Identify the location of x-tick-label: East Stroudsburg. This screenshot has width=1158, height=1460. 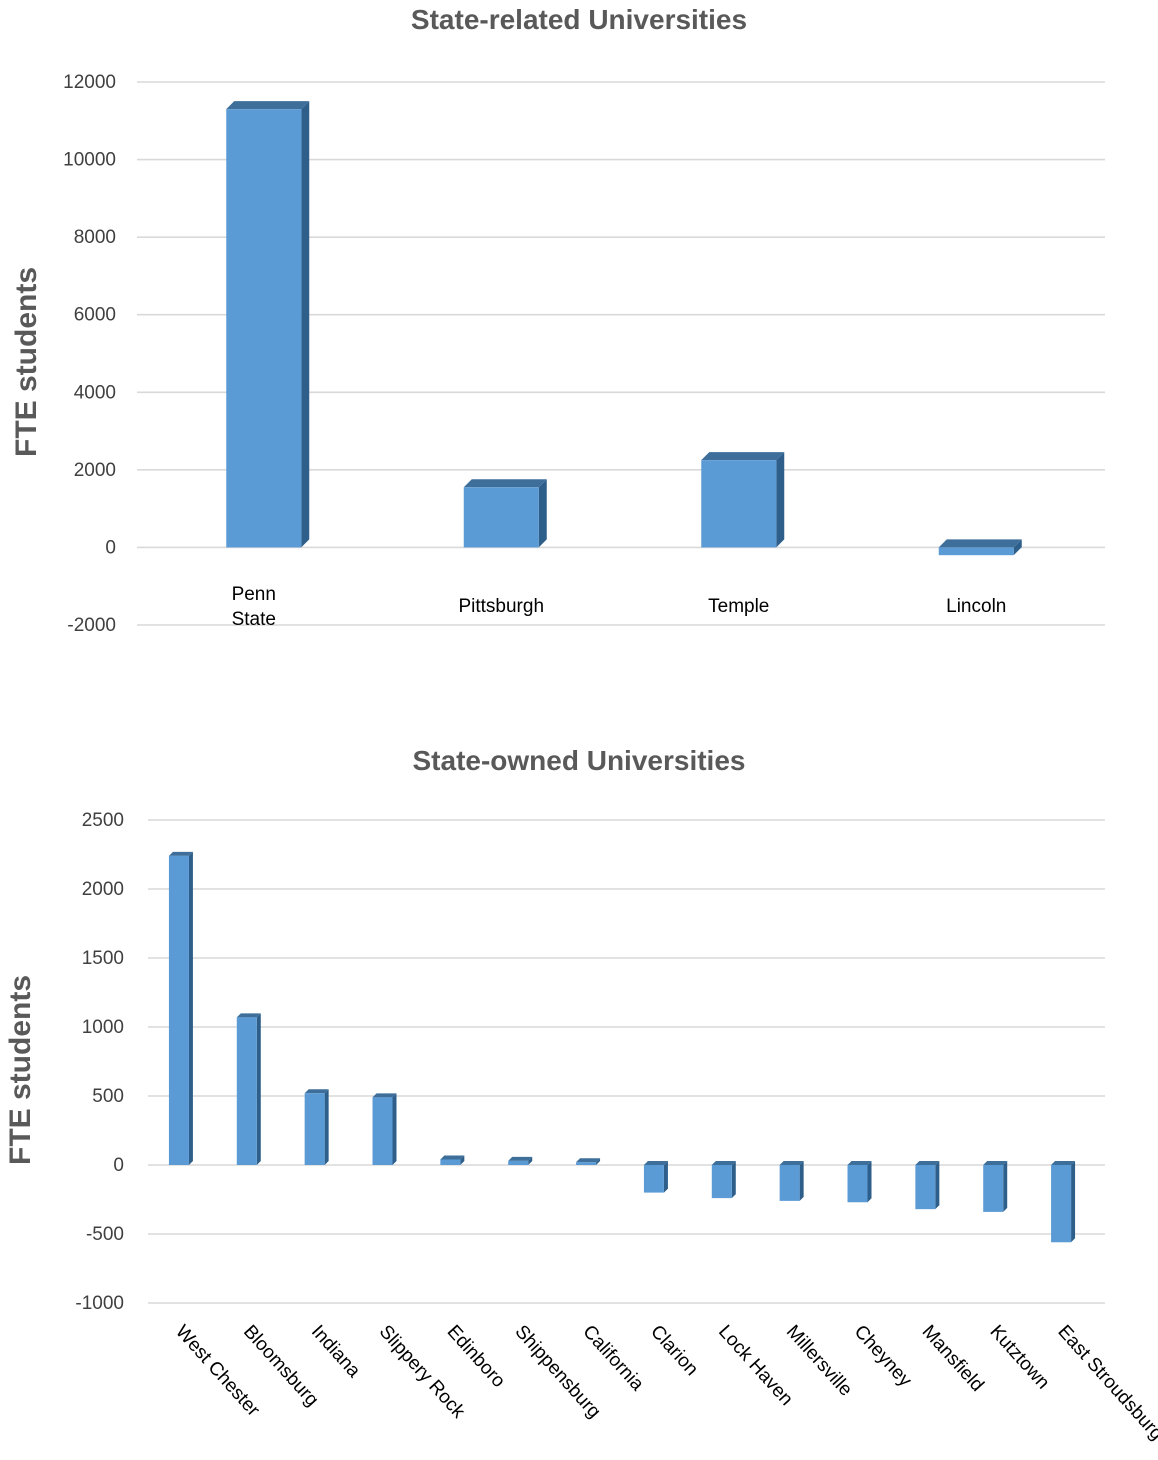
(1105, 1382).